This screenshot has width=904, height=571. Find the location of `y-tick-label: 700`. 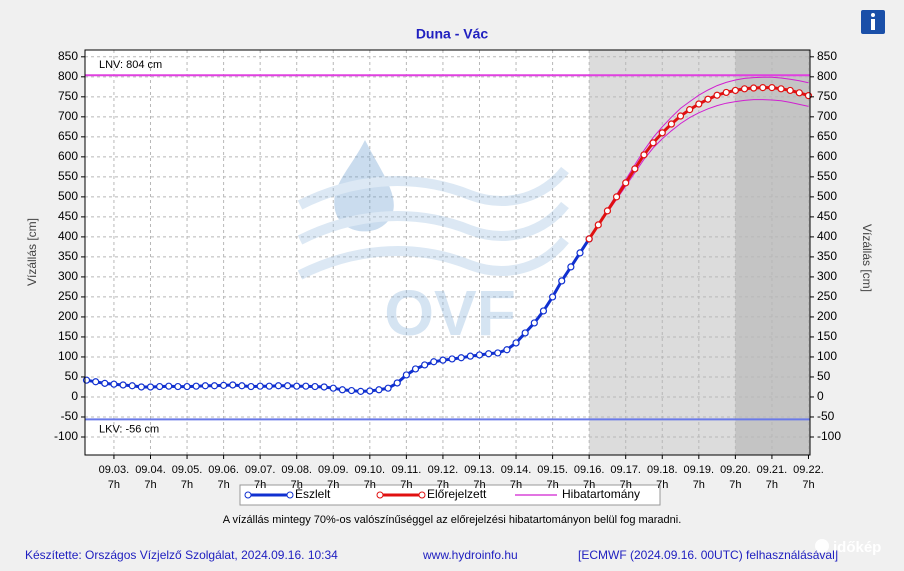

y-tick-label: 700 is located at coordinates (68, 116).